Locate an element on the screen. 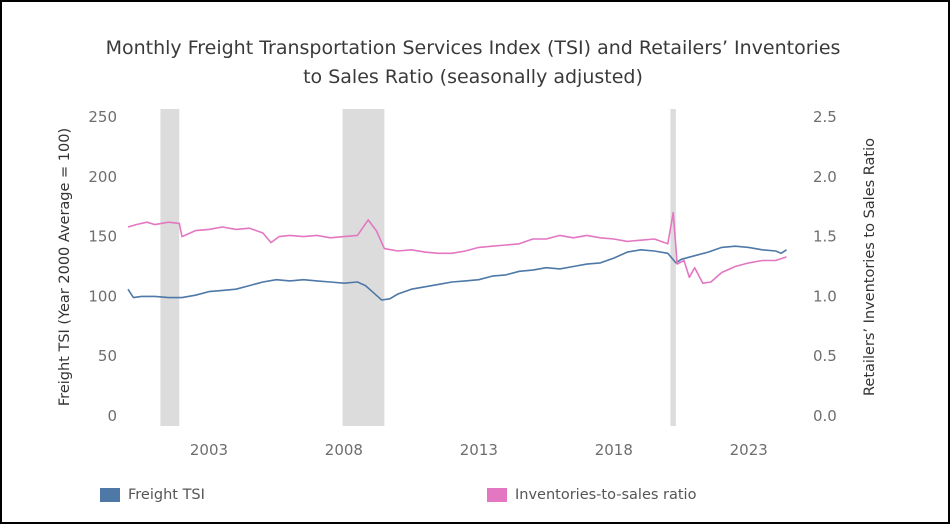 This screenshot has width=950, height=524. legend-label-inventories-ratio: Inventories-to-sales ratio is located at coordinates (606, 495).